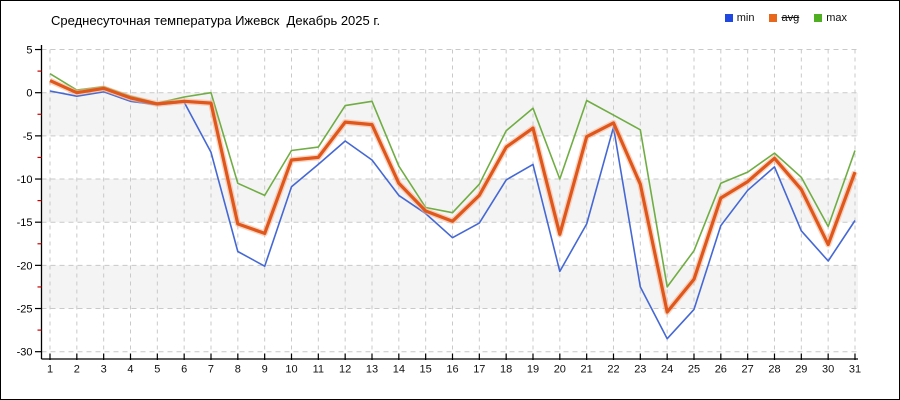 This screenshot has height=400, width=900. I want to click on max-swatch-icon, so click(818, 18).